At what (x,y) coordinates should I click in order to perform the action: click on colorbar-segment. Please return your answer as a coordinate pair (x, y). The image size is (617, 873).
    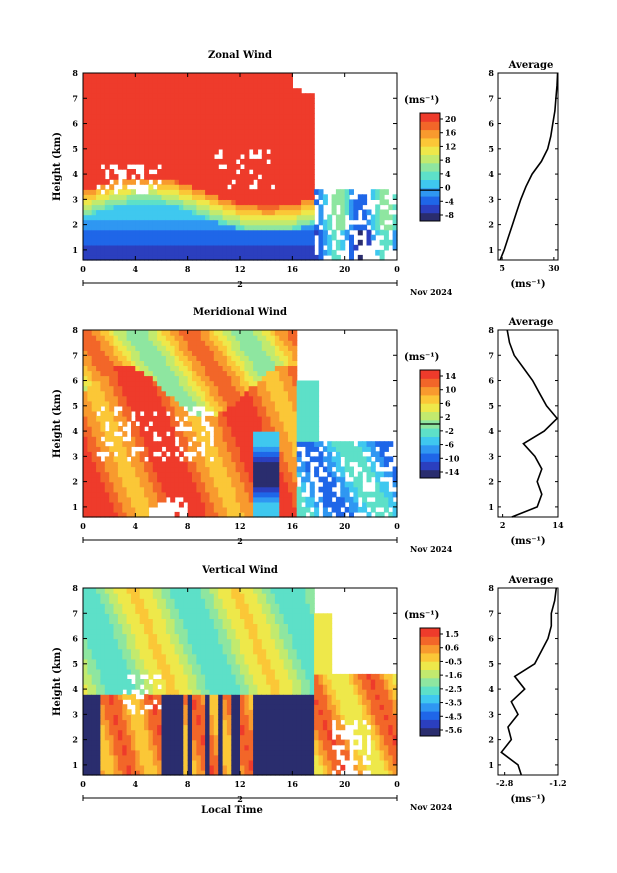
    Looking at the image, I should click on (430, 184).